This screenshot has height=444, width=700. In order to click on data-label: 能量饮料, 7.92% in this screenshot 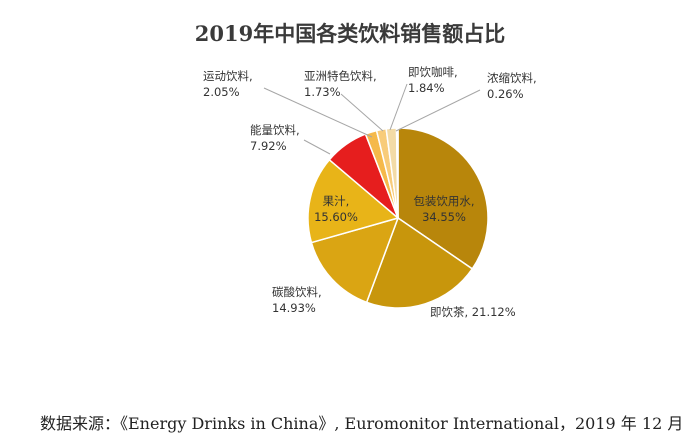, I will do `click(275, 138)`.